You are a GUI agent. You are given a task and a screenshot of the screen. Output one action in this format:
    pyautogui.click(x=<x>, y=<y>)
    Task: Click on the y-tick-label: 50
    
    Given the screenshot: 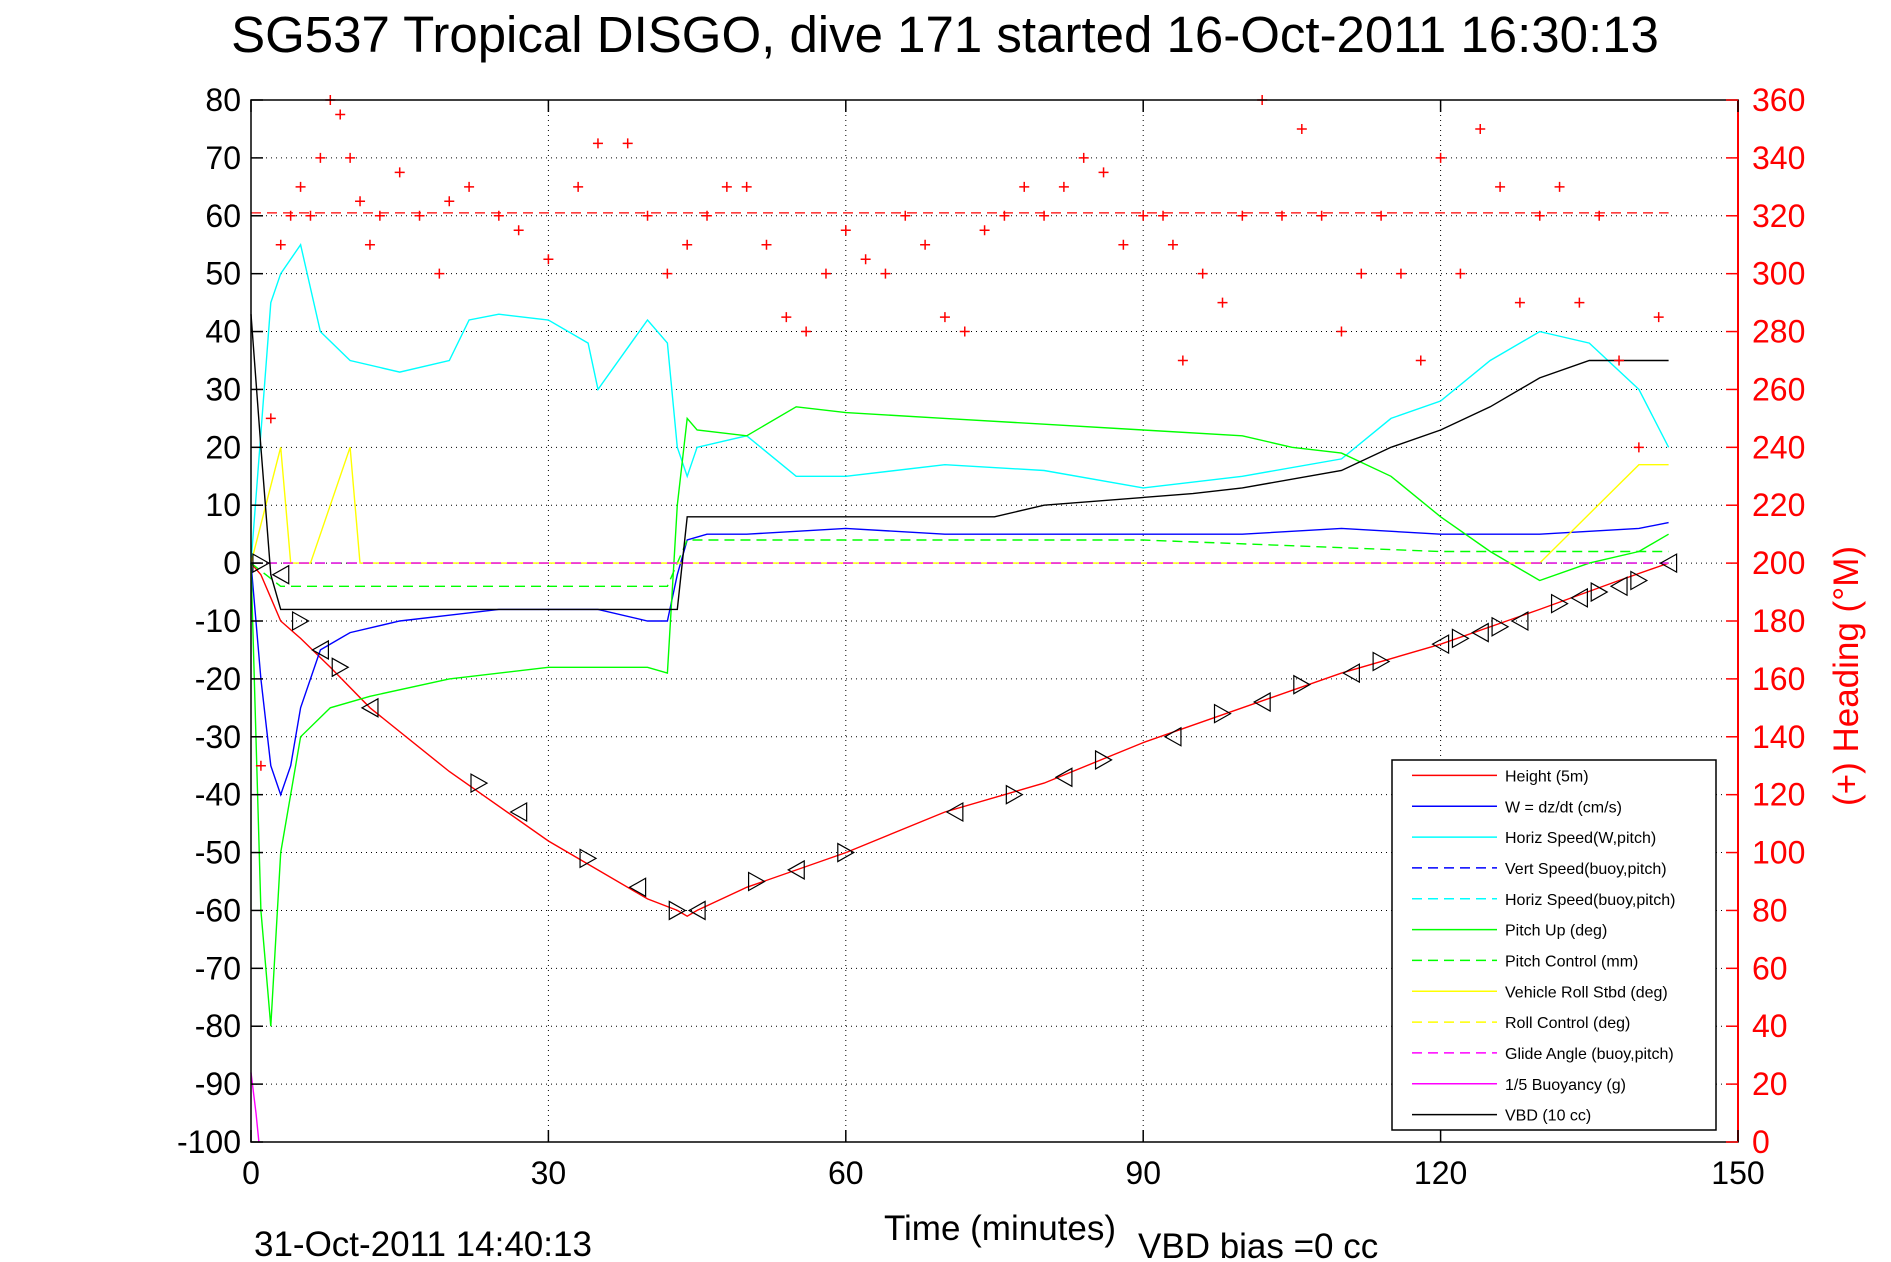 What is the action you would take?
    pyautogui.click(x=223, y=274)
    